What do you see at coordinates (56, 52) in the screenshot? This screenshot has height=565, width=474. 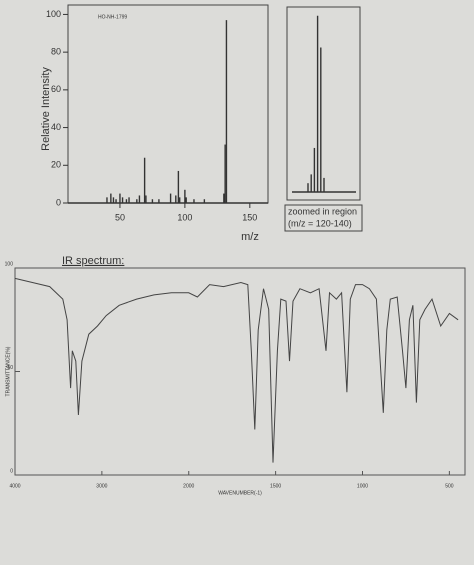 I see `y-tick-label: 80` at bounding box center [56, 52].